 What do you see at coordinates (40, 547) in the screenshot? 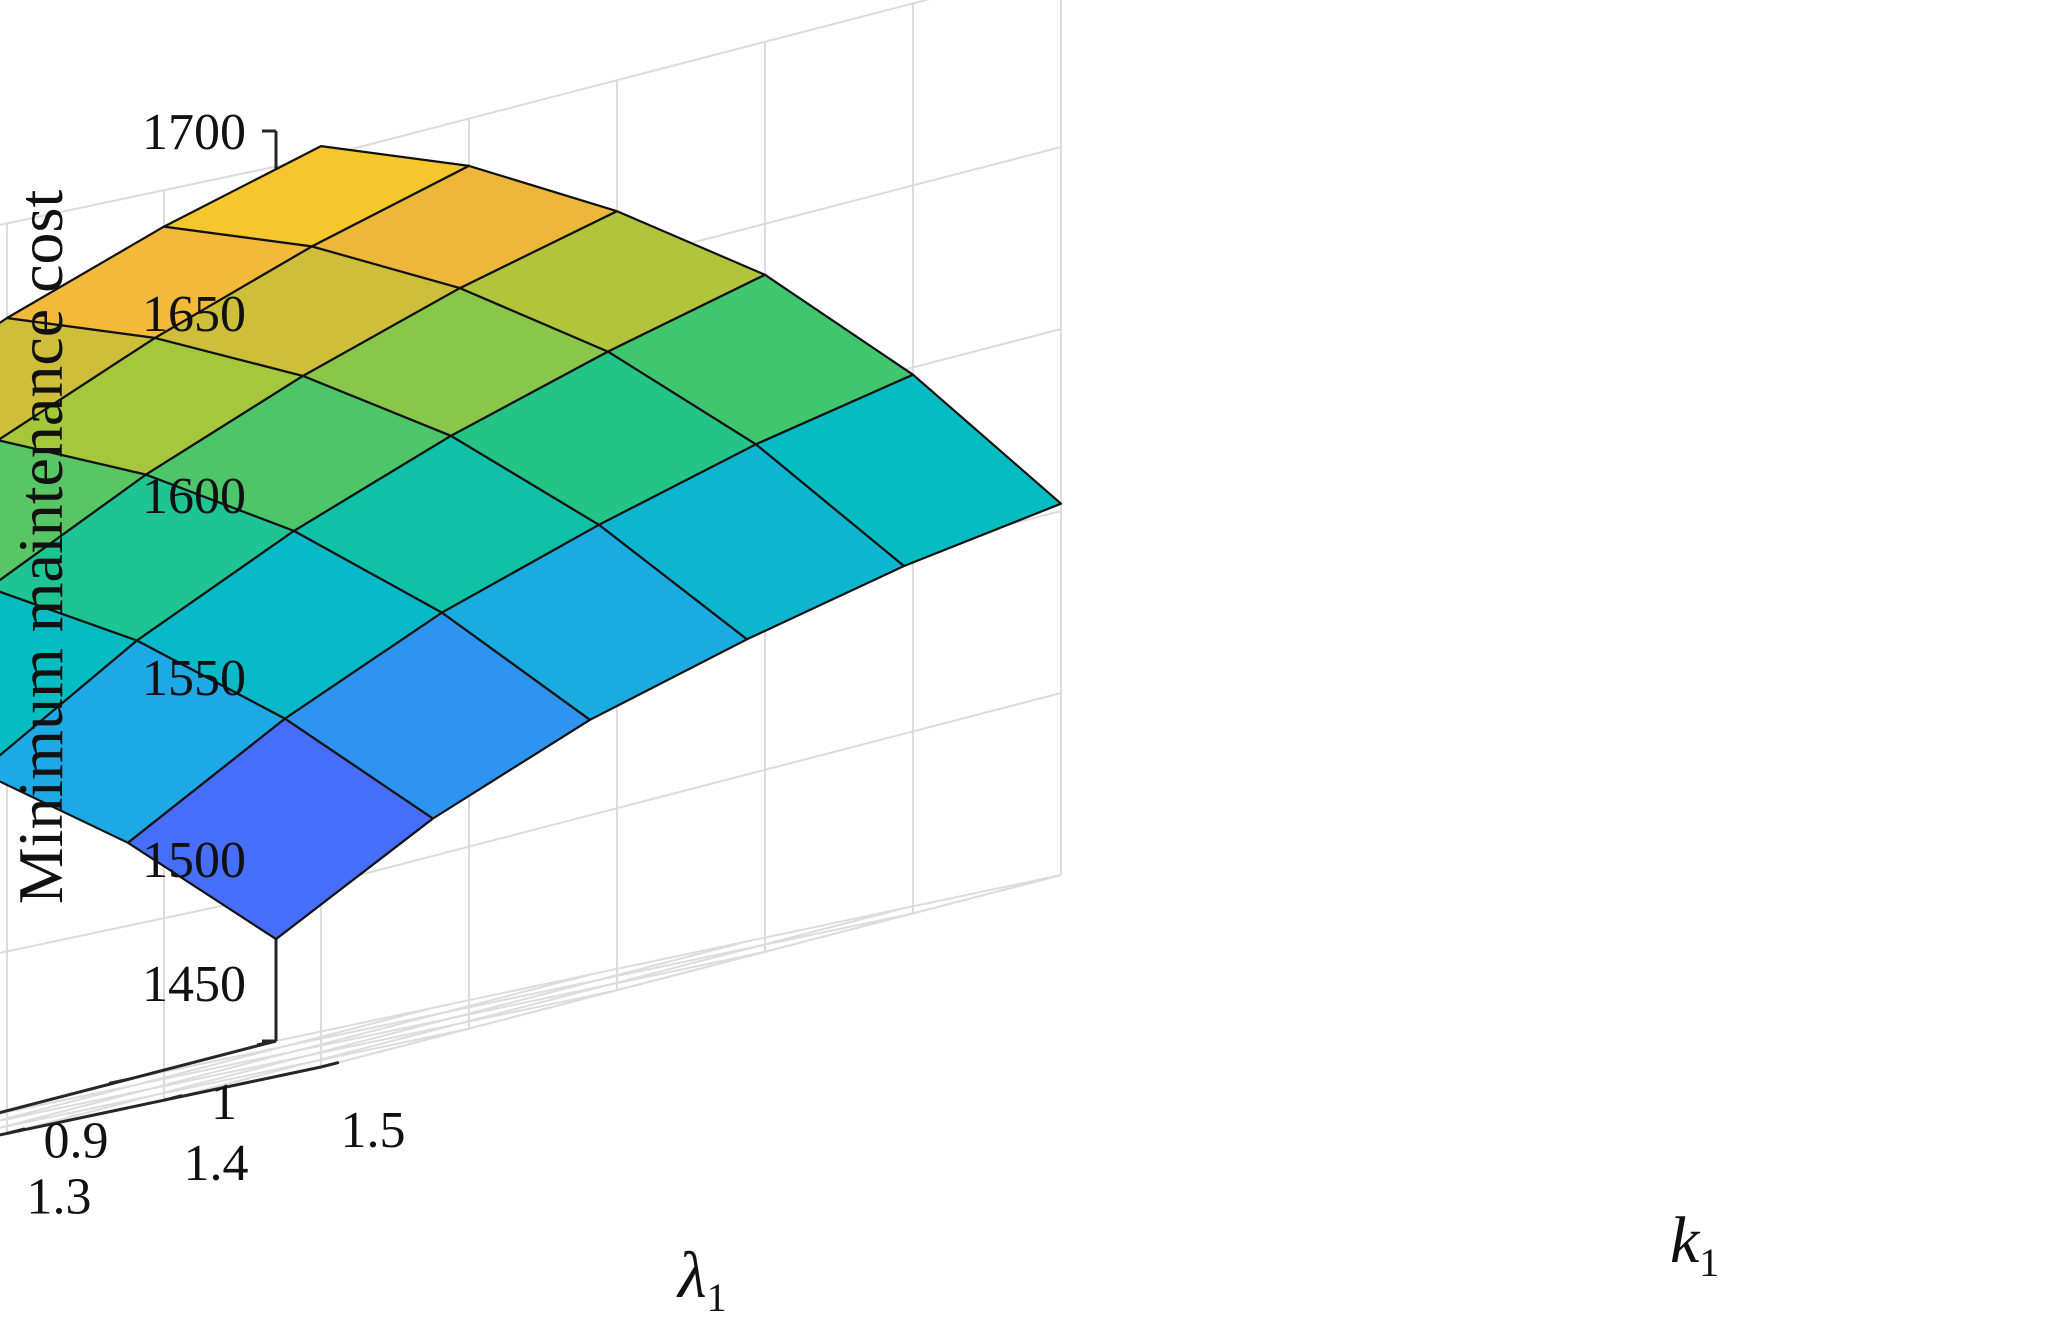
I see `z-axis-label: Minimum maintenance cost` at bounding box center [40, 547].